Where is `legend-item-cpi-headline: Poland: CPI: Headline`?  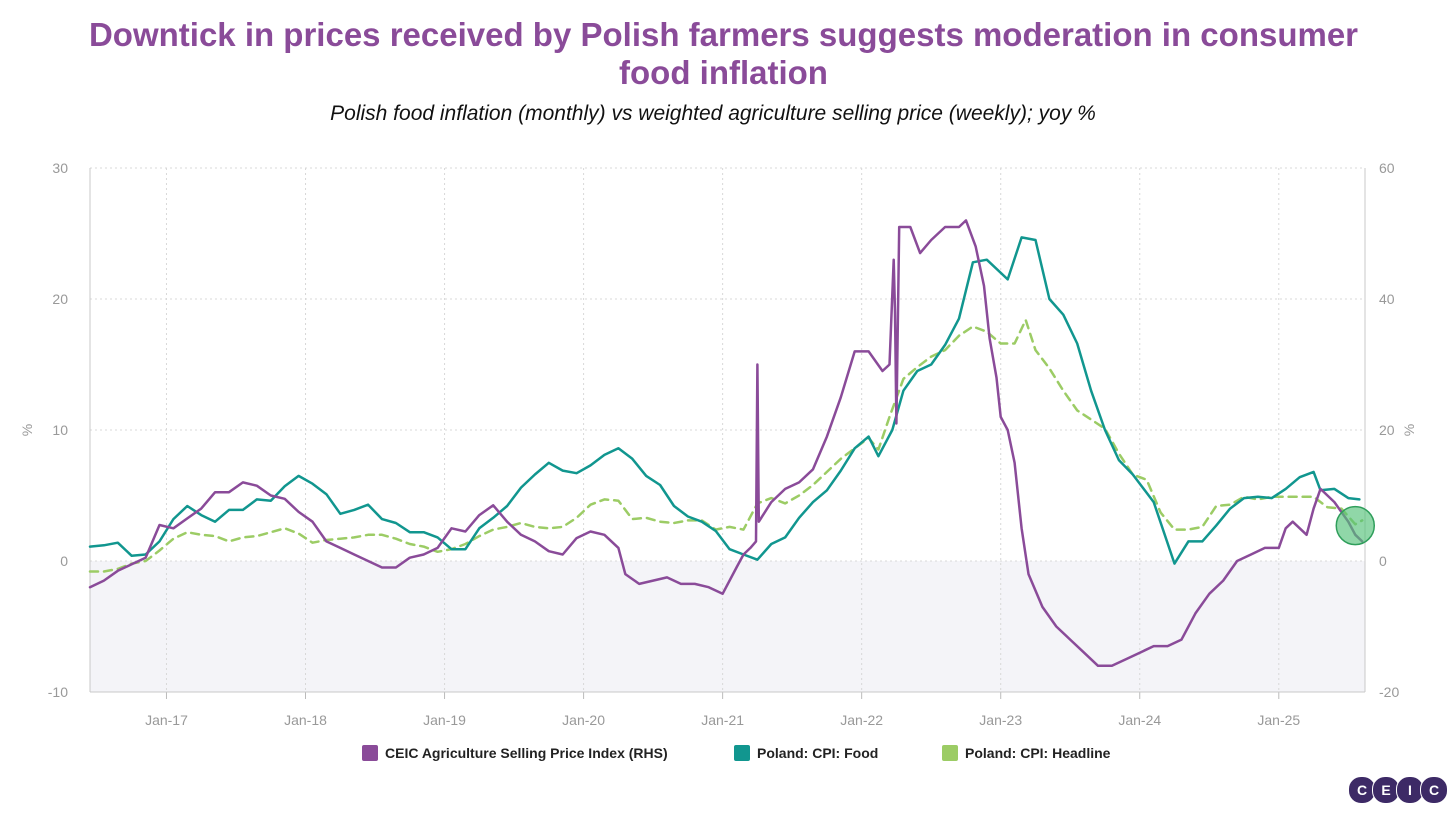 legend-item-cpi-headline: Poland: CPI: Headline is located at coordinates (1026, 753).